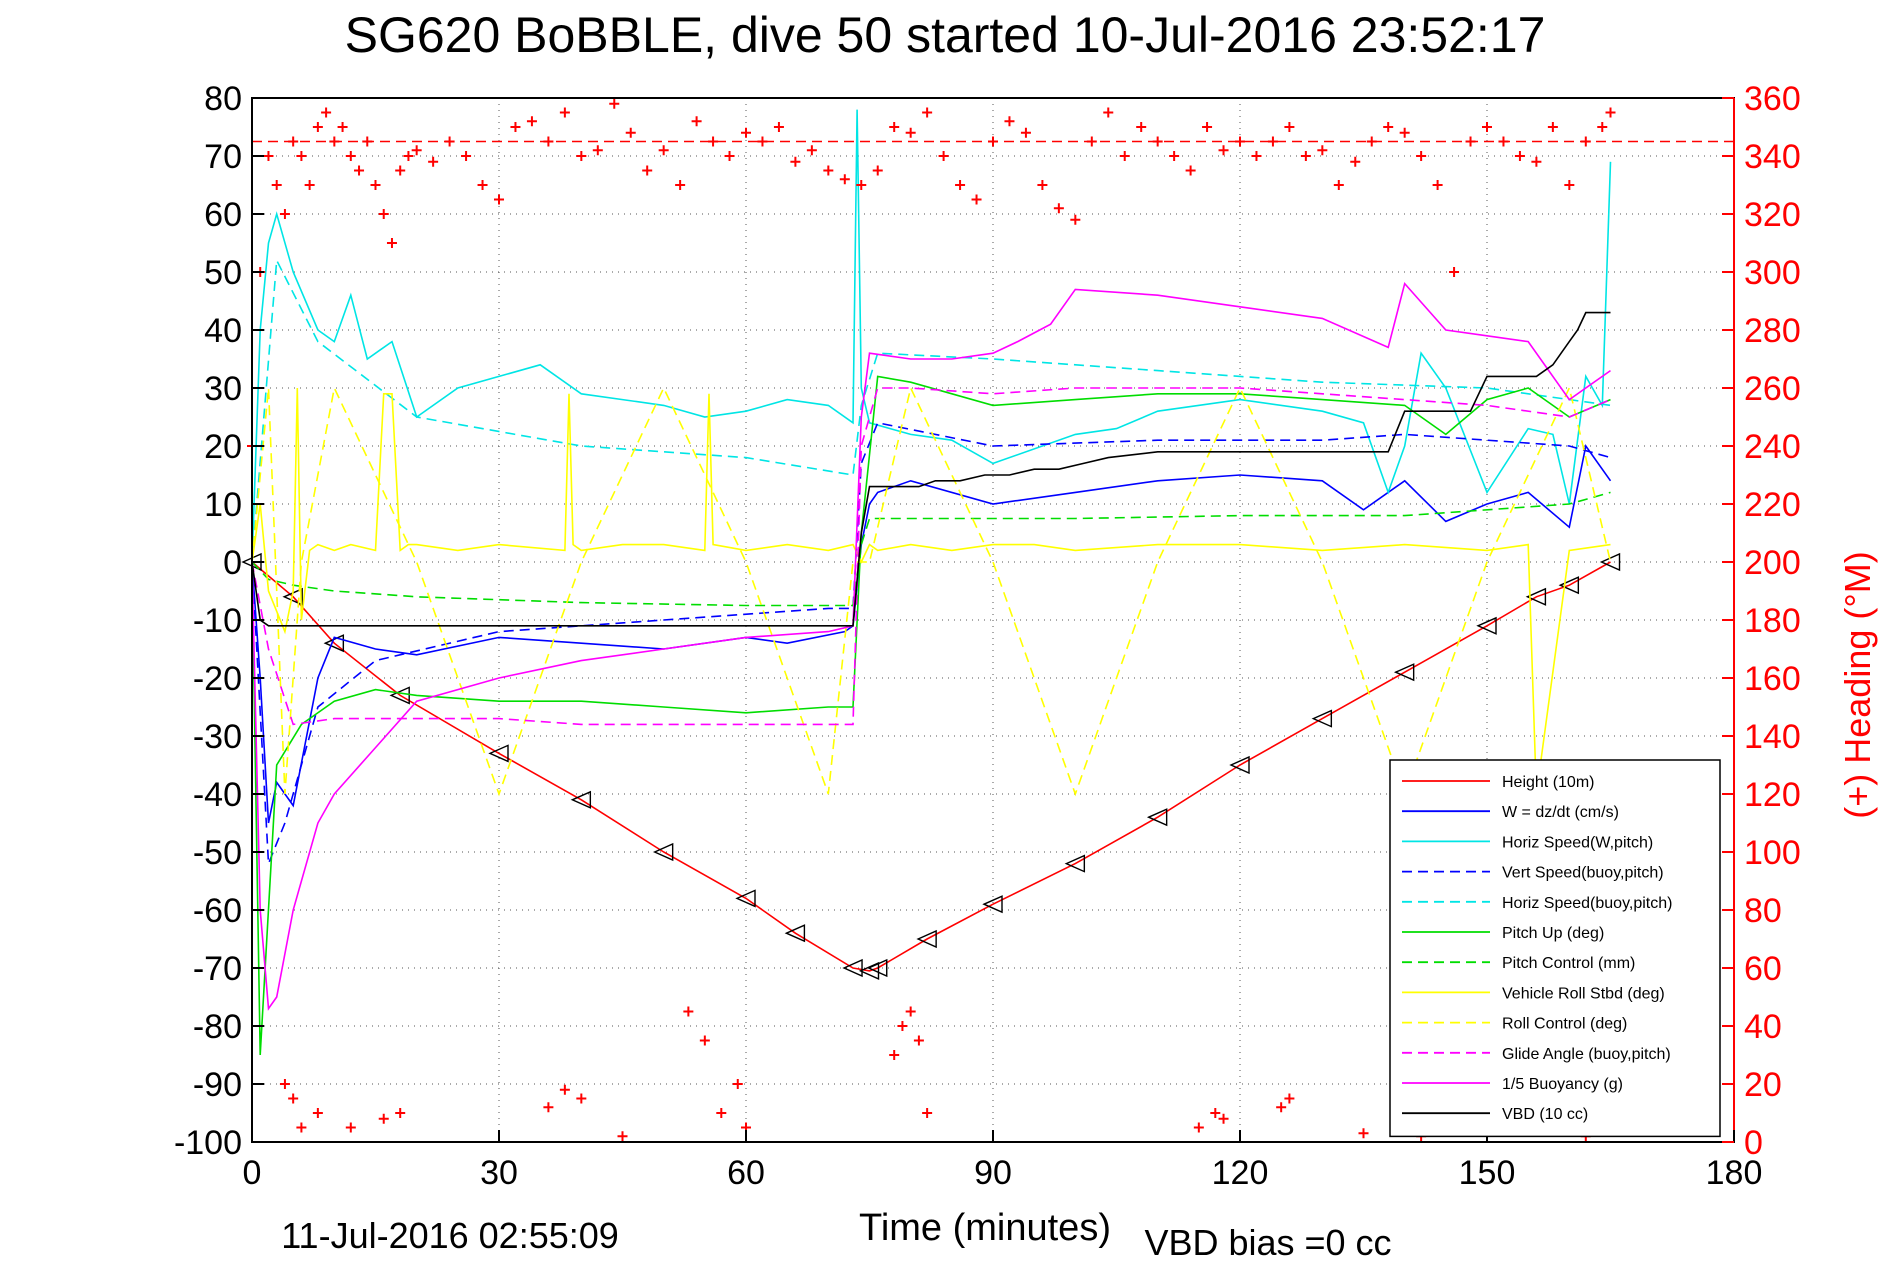 The image size is (1891, 1267). I want to click on y-tick-label: -40, so click(217, 795).